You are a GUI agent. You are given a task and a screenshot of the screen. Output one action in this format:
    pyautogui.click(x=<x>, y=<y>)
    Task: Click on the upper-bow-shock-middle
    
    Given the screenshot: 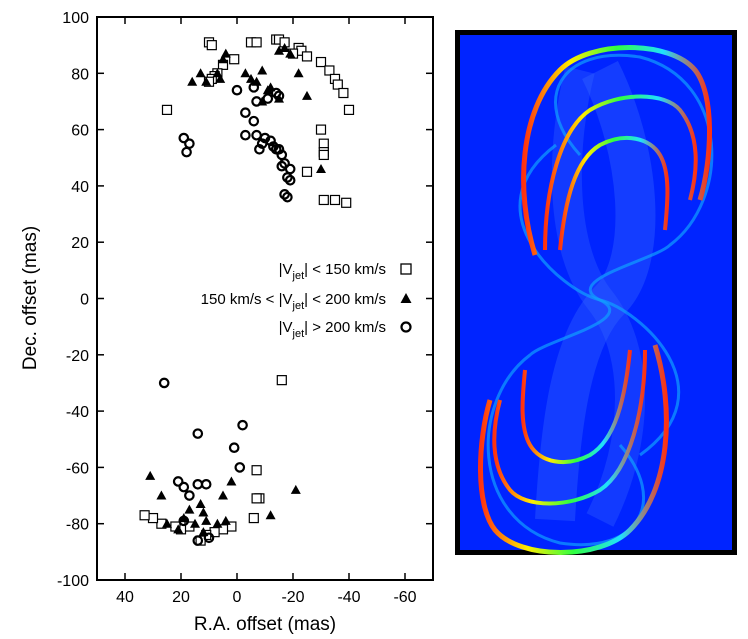 What is the action you would take?
    pyautogui.click(x=620, y=172)
    